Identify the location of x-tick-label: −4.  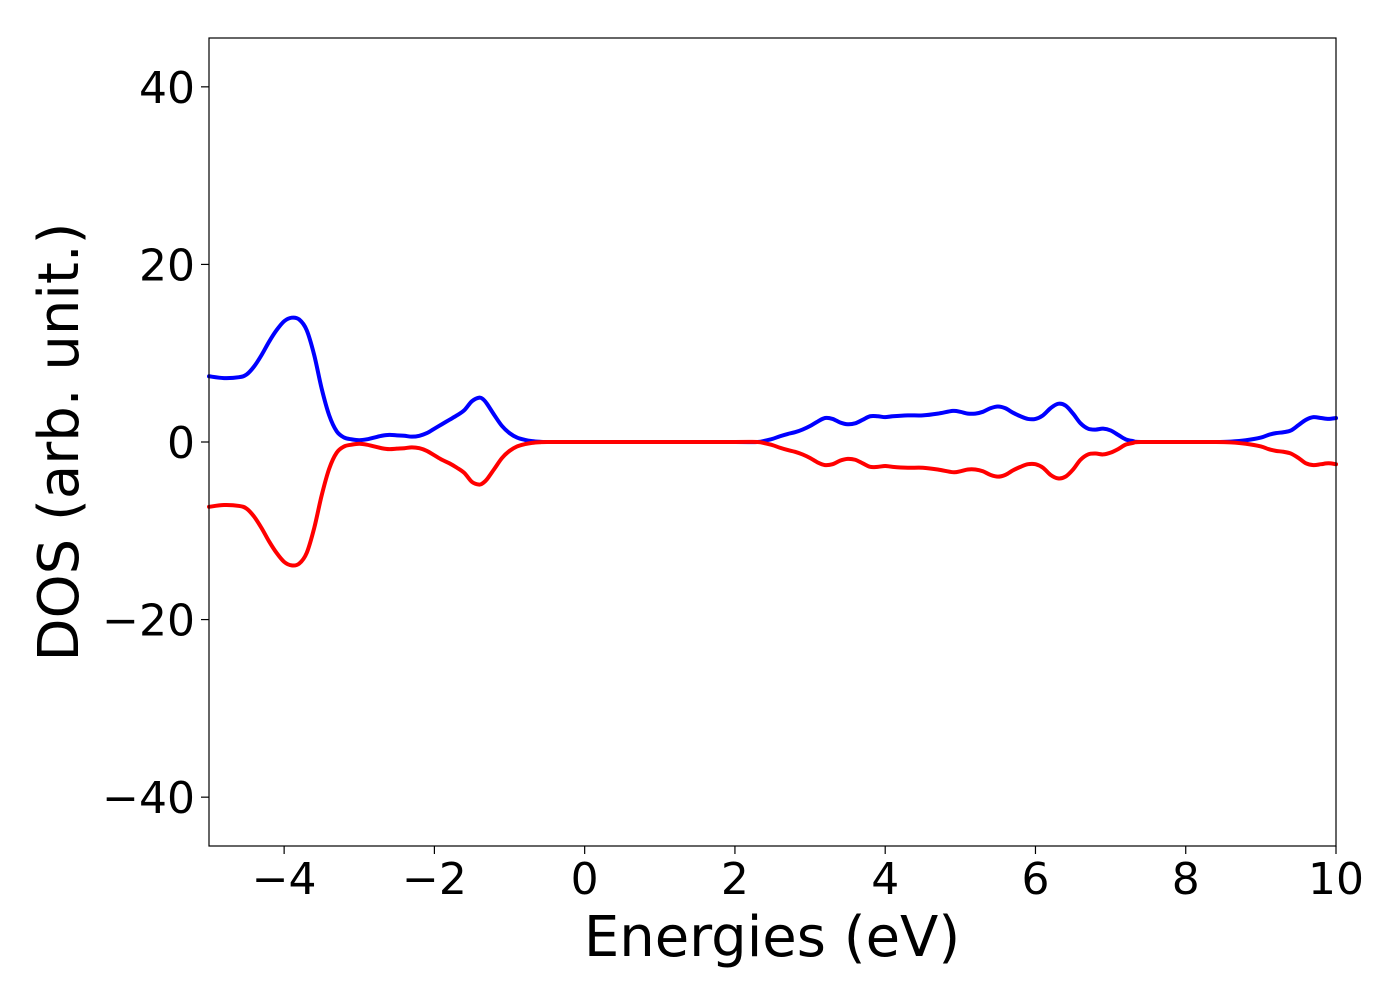
(284, 879).